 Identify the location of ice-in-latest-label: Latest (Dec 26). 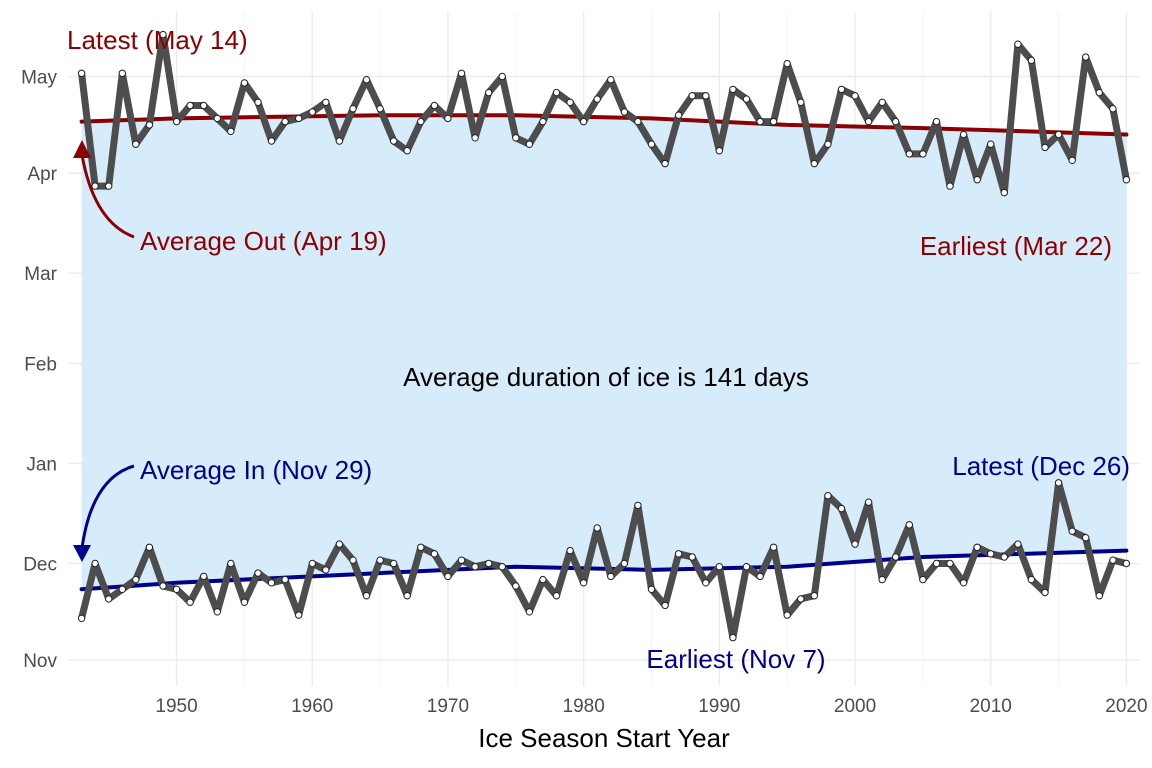
(1041, 466).